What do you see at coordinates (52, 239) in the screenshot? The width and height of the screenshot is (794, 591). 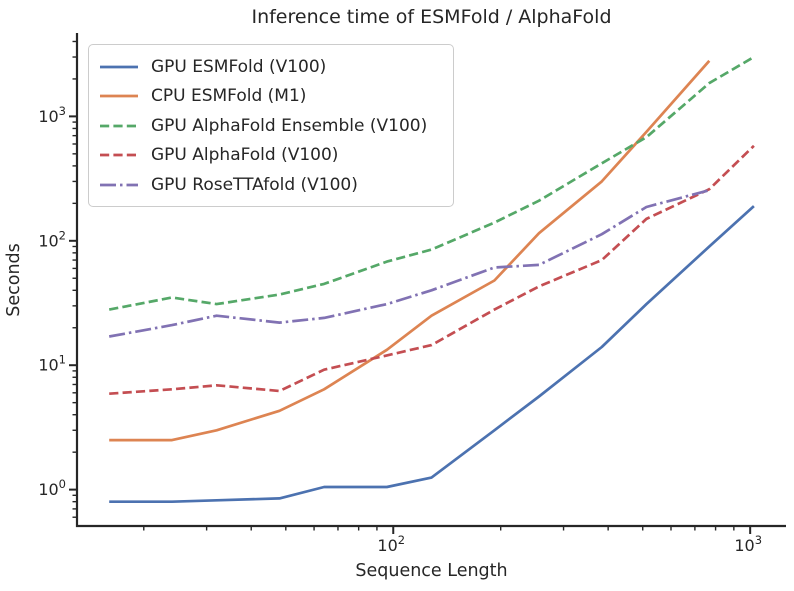 I see `y-tick-label: 10²` at bounding box center [52, 239].